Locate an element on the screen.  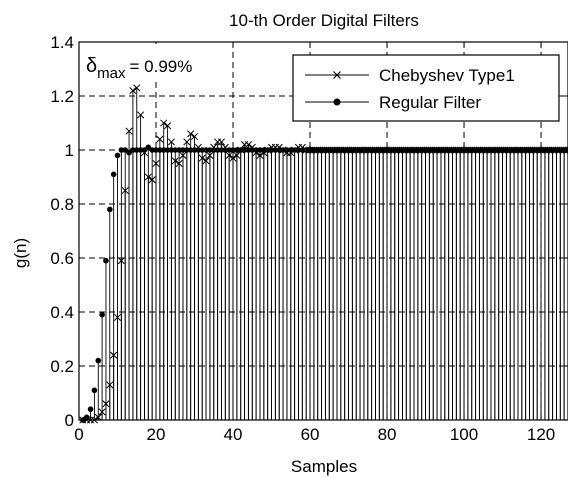
legend-label: Chebyshev Type1 is located at coordinates (447, 75).